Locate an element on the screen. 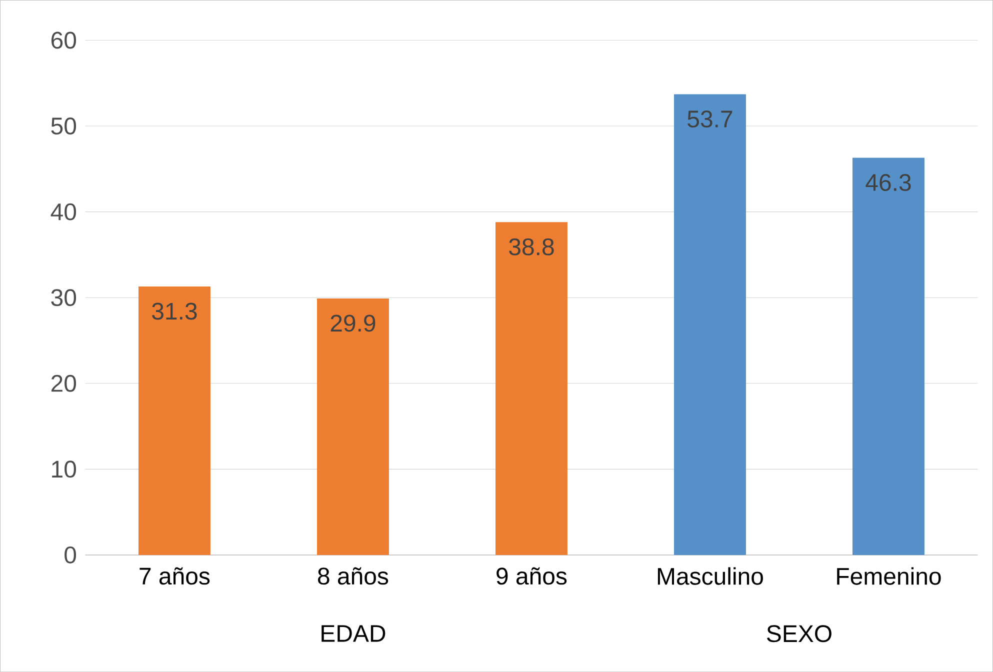 This screenshot has width=993, height=672. y-tick-label: 0 is located at coordinates (70, 555).